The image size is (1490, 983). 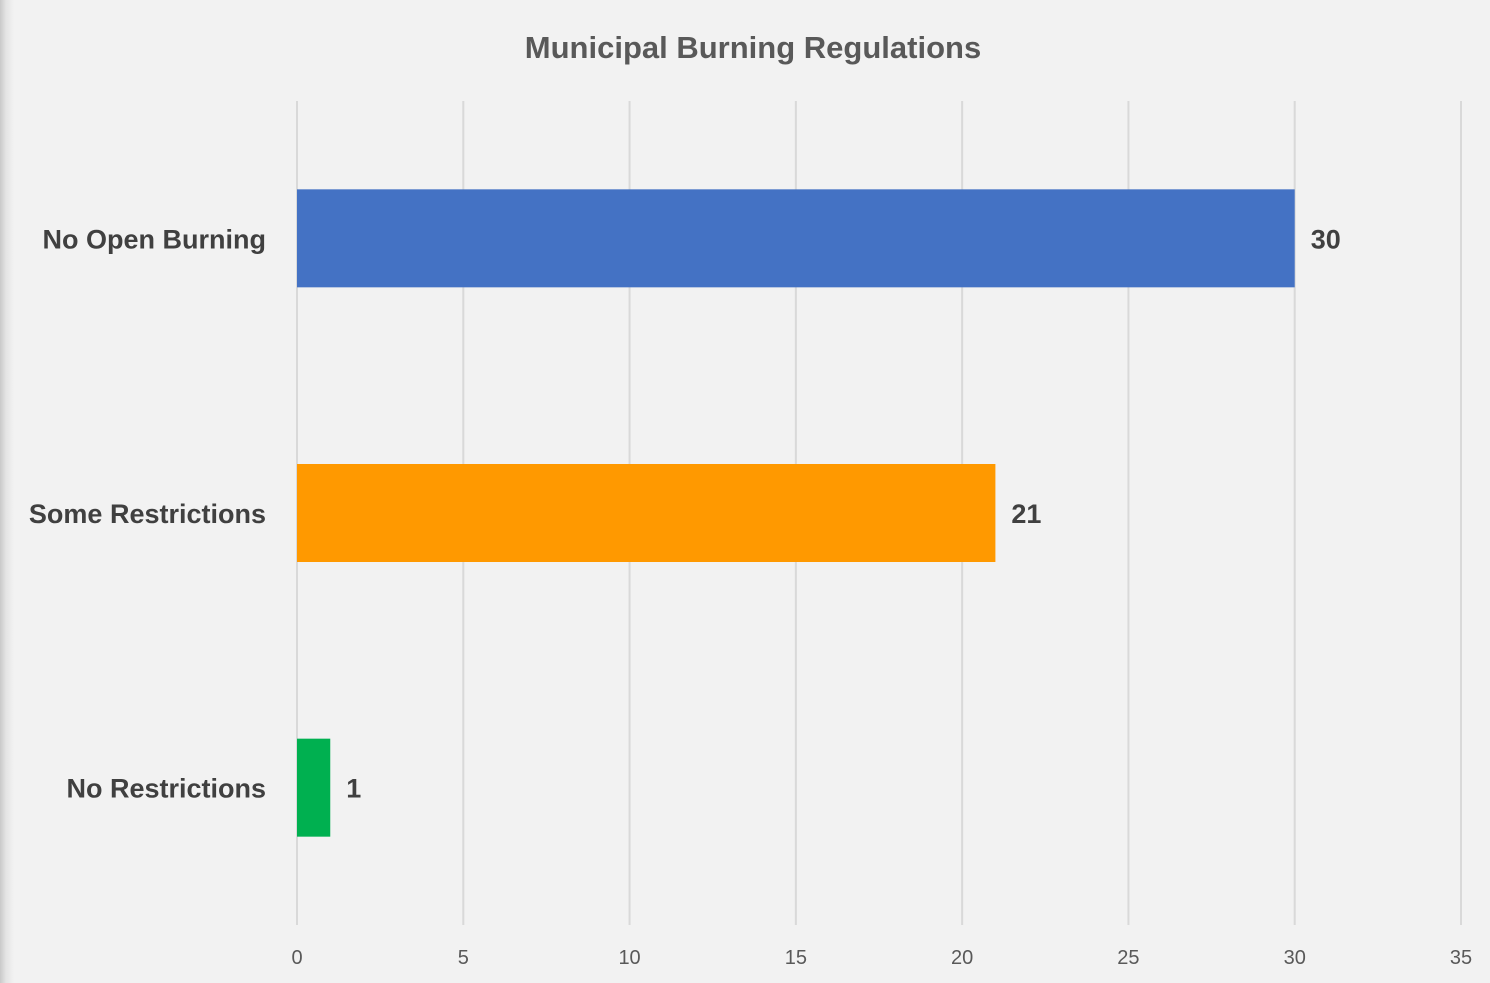 I want to click on x-tick-label: 10, so click(x=629, y=958).